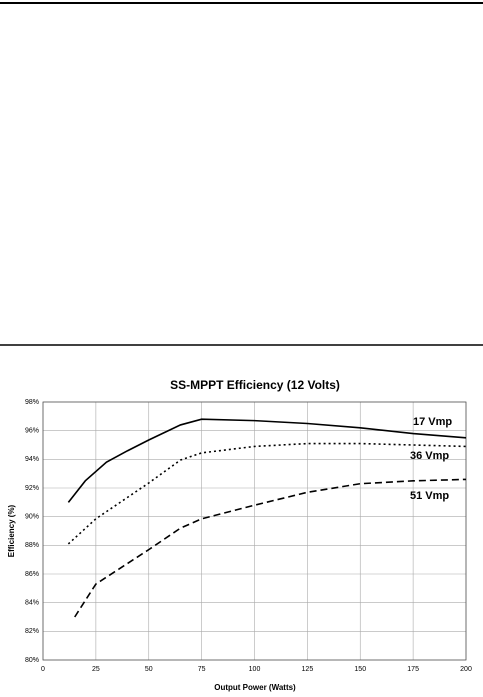 This screenshot has width=483, height=697. I want to click on series-label: 17 Vmp, so click(432, 422).